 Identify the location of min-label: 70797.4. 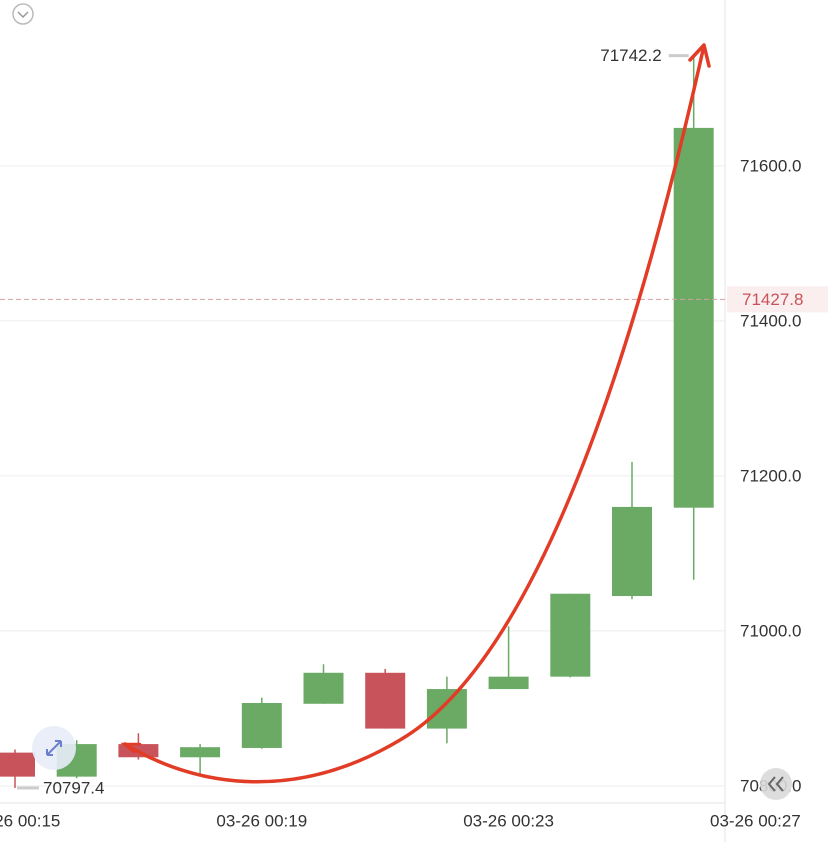
(73, 787).